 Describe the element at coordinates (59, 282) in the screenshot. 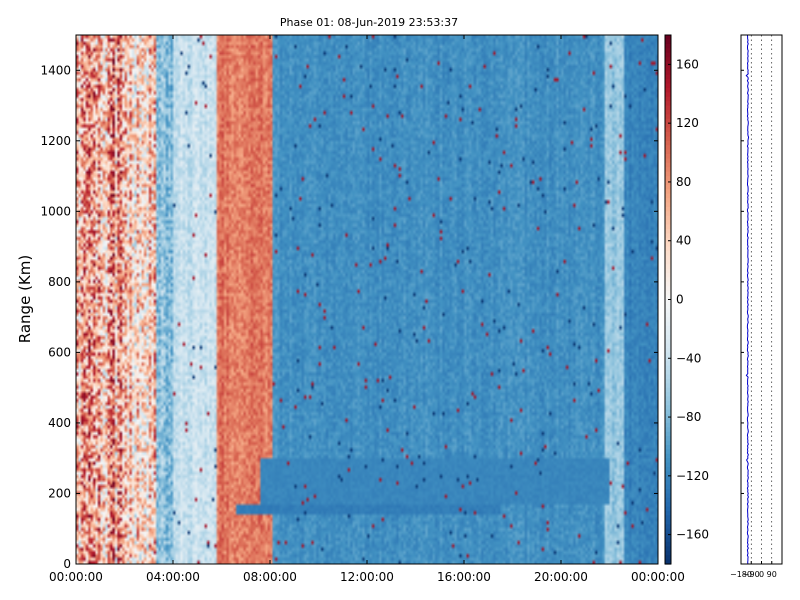

I see `y-tick-label: 800` at that location.